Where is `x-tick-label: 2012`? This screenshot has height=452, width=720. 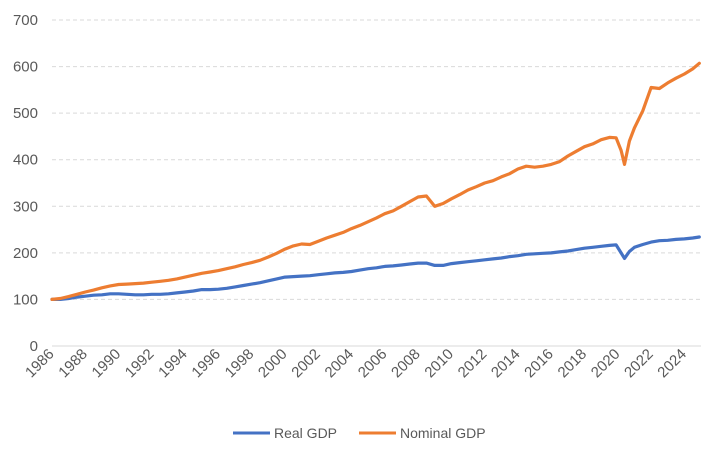
x-tick-label: 2012 is located at coordinates (473, 364).